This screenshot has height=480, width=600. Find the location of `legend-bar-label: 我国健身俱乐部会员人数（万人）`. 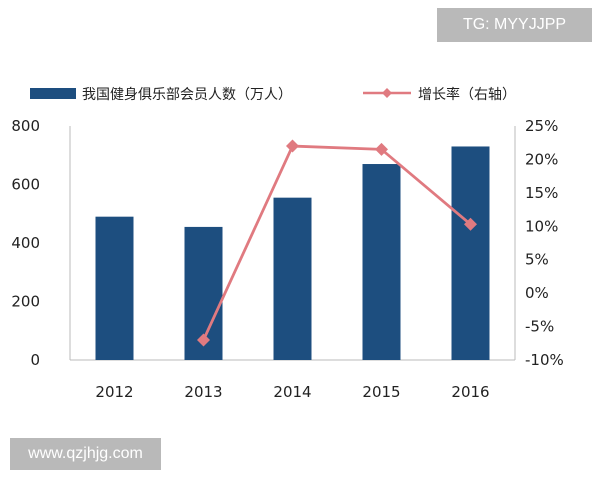

legend-bar-label: 我国健身俱乐部会员人数（万人） is located at coordinates (187, 95).